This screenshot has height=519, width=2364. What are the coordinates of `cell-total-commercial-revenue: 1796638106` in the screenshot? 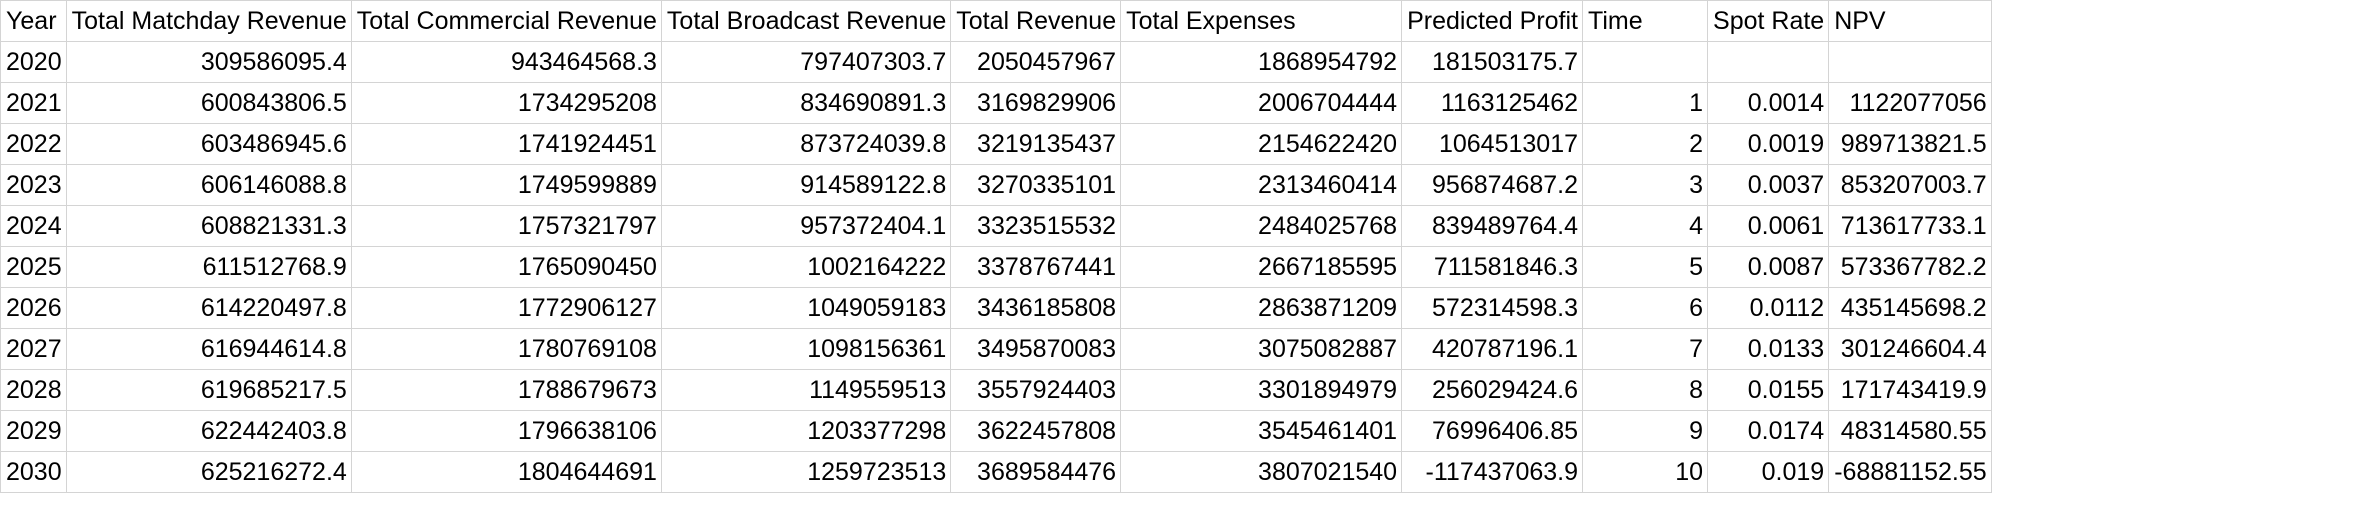 It's located at (506, 431).